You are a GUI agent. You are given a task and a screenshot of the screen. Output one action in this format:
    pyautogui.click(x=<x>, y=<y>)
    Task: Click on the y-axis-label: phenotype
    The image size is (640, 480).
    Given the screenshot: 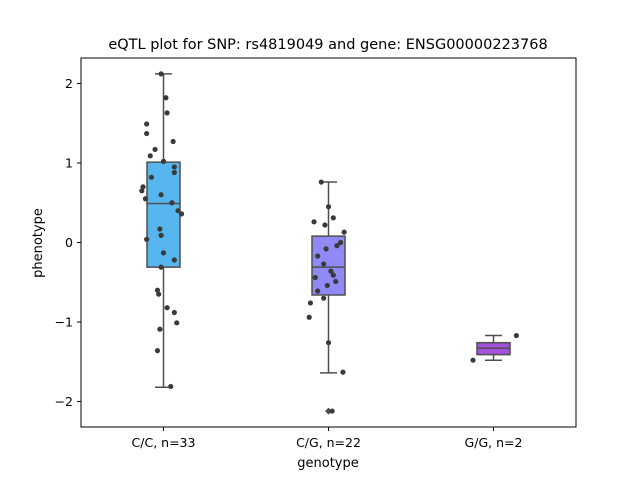 What is the action you would take?
    pyautogui.click(x=38, y=243)
    